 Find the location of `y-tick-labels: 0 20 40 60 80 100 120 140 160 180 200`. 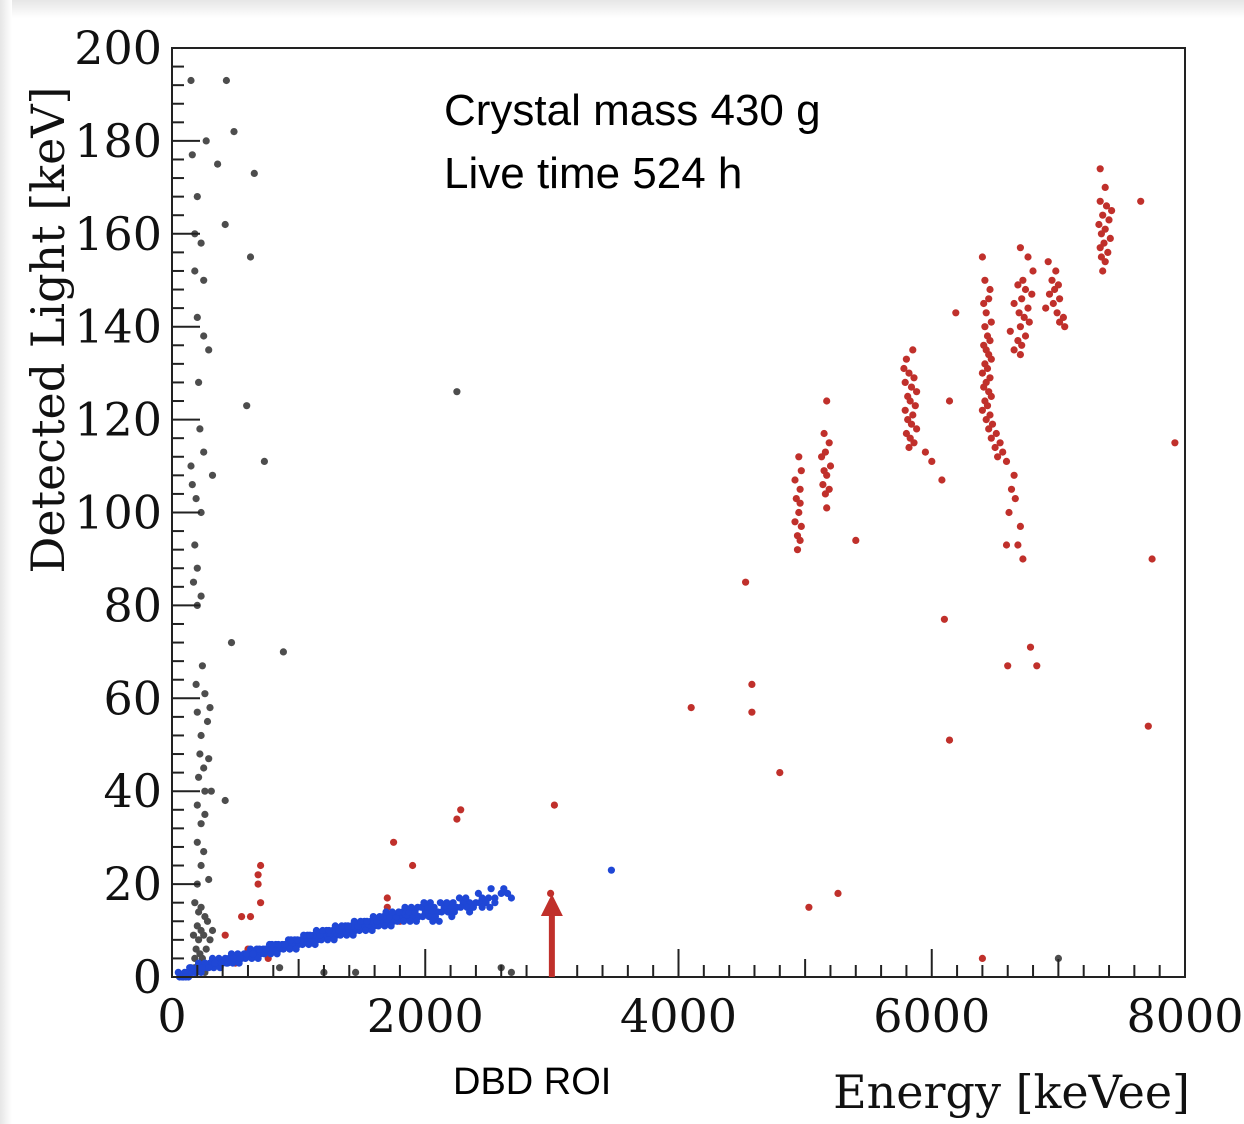

y-tick-labels: 0 20 40 60 80 100 120 140 160 180 200 is located at coordinates (118, 512).